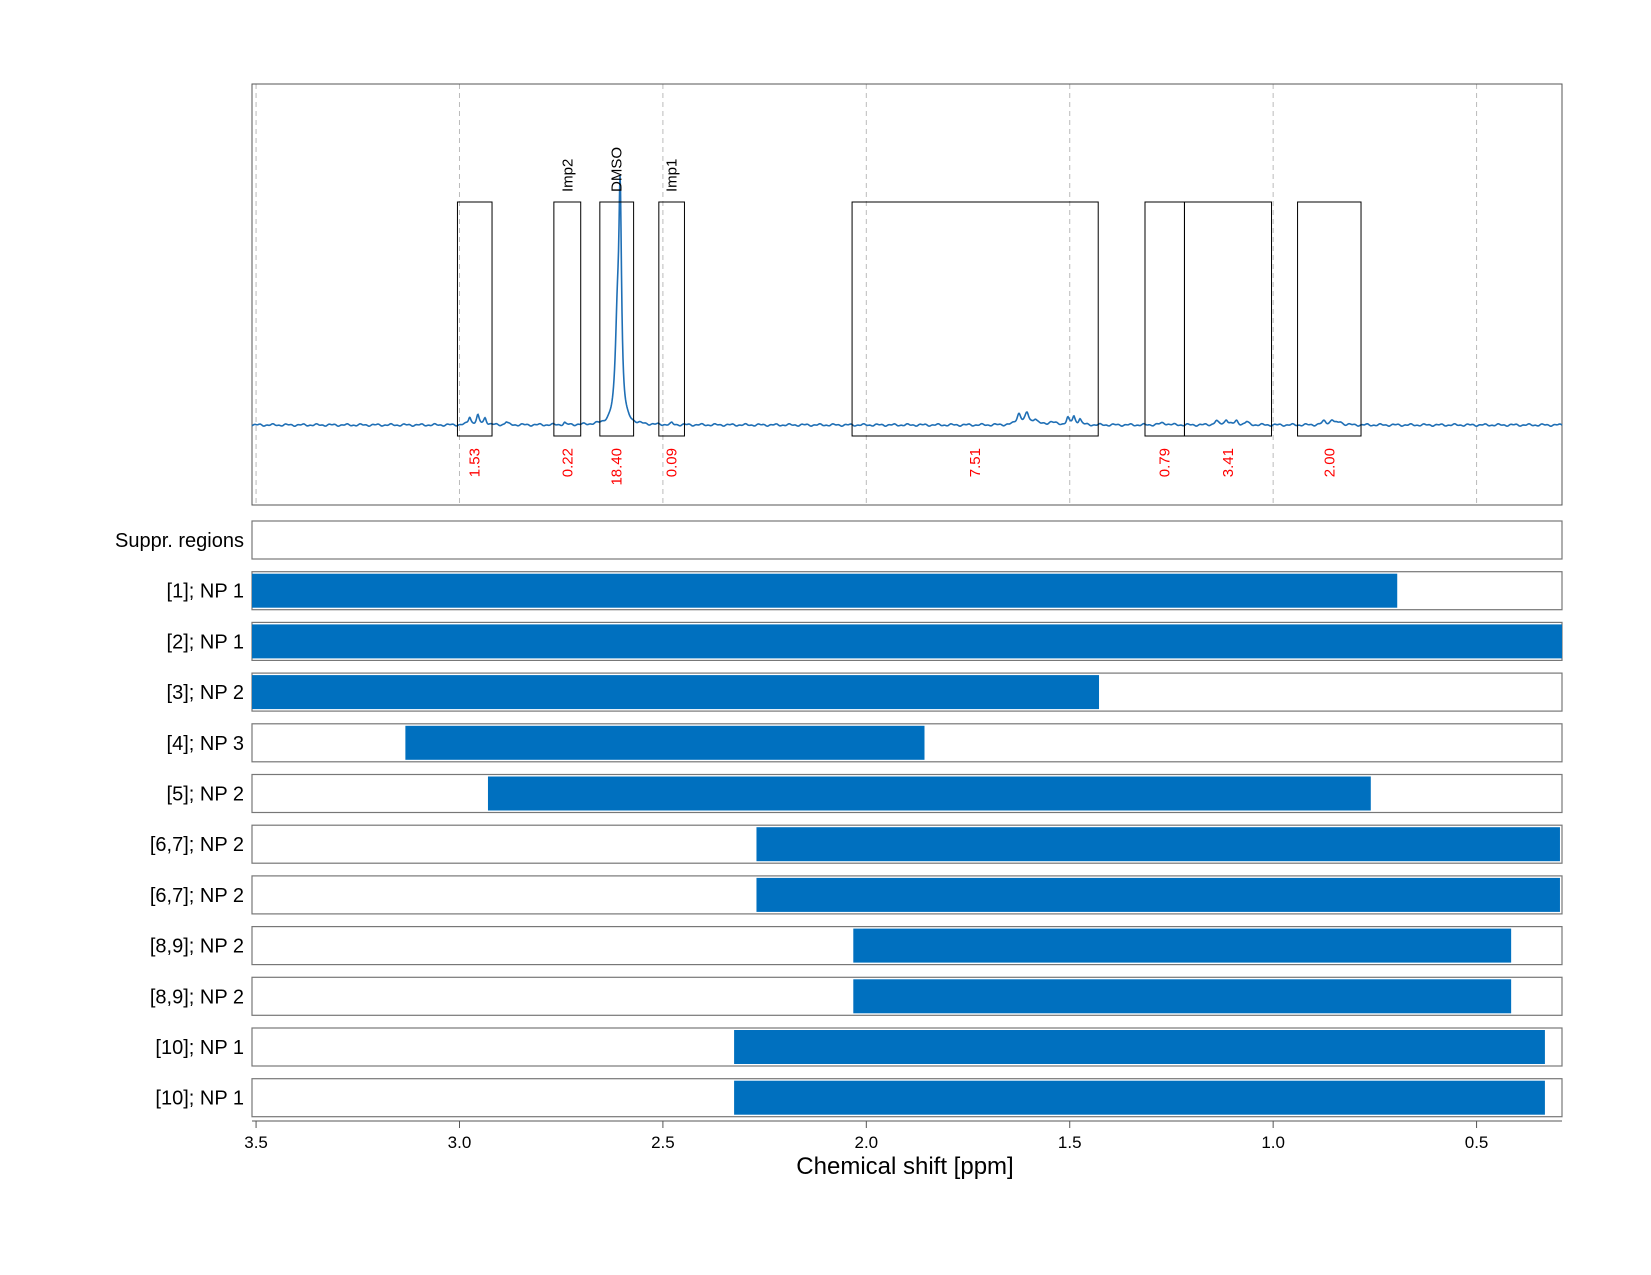  Describe the element at coordinates (205, 592) in the screenshot. I see `track-label: [1]; NP 1` at that location.